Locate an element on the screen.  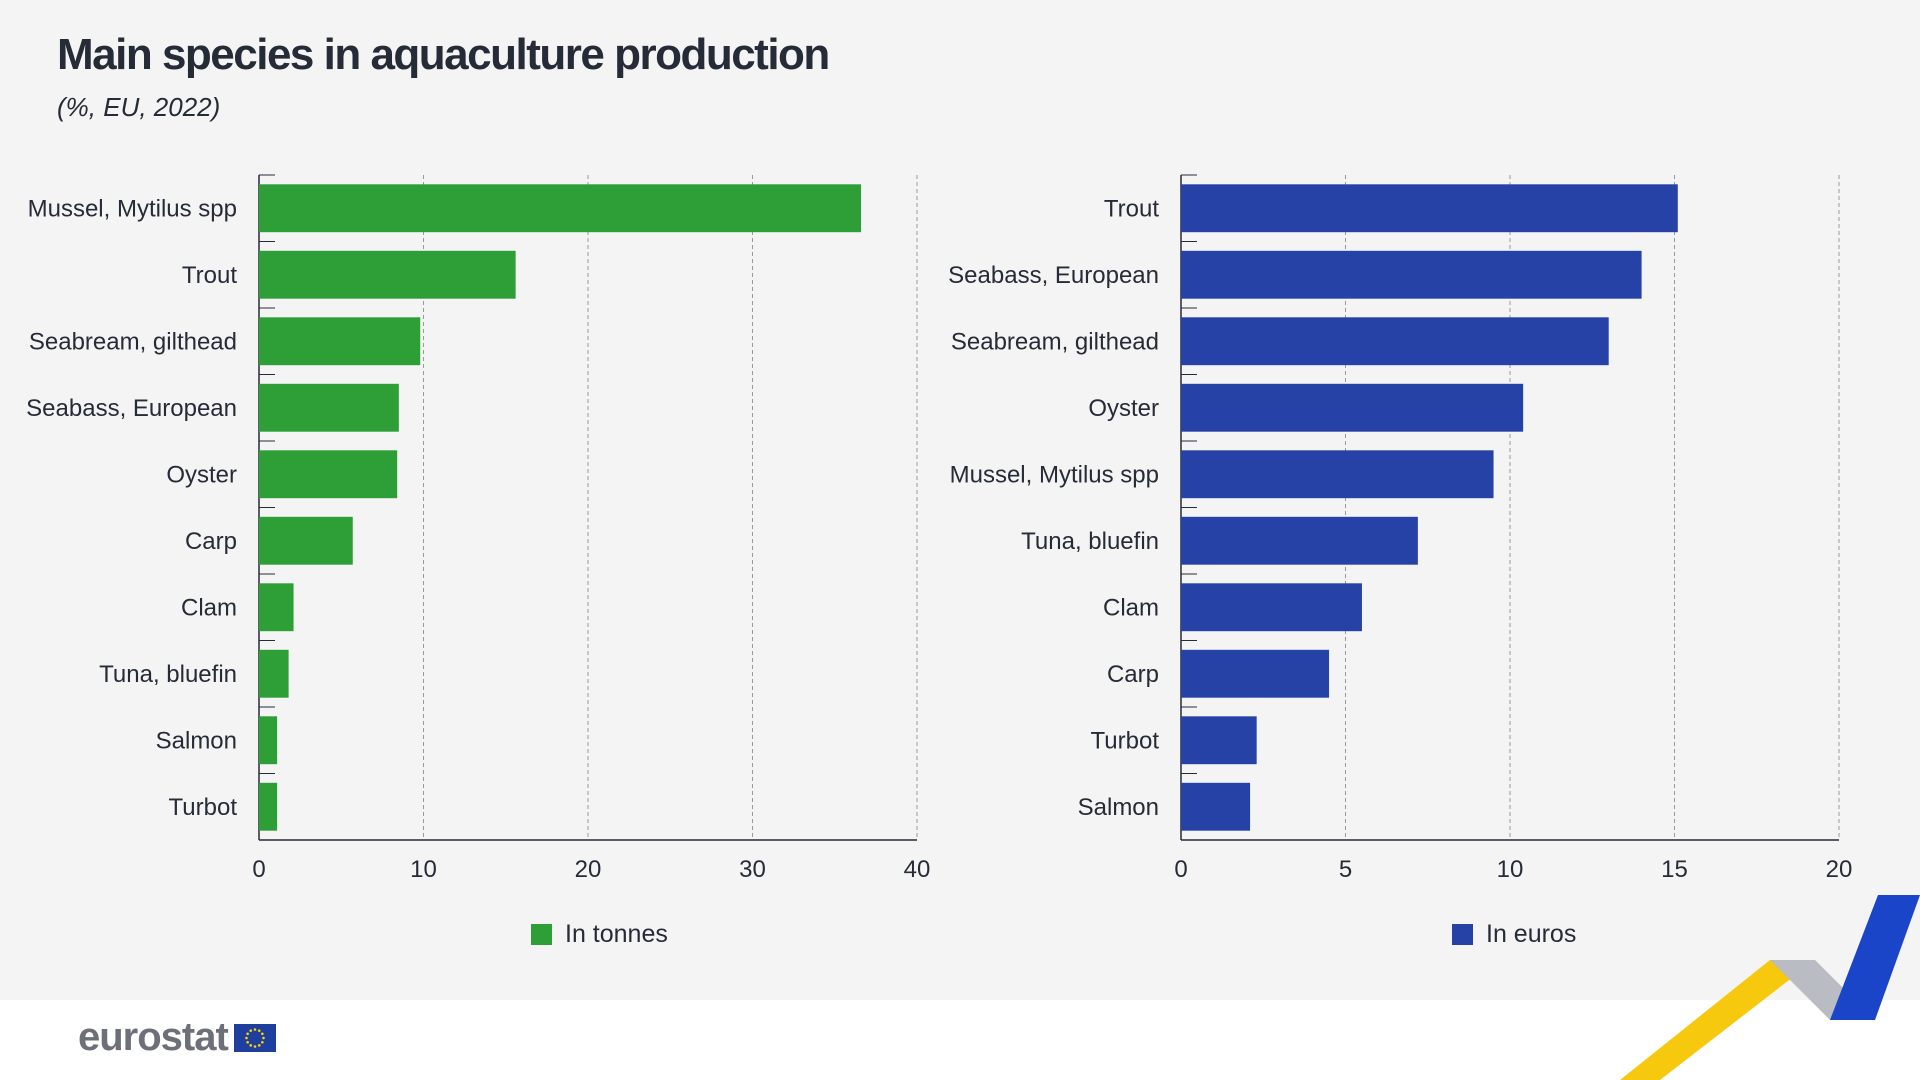
chart-subtitle: (%, EU, 2022) is located at coordinates (139, 107).